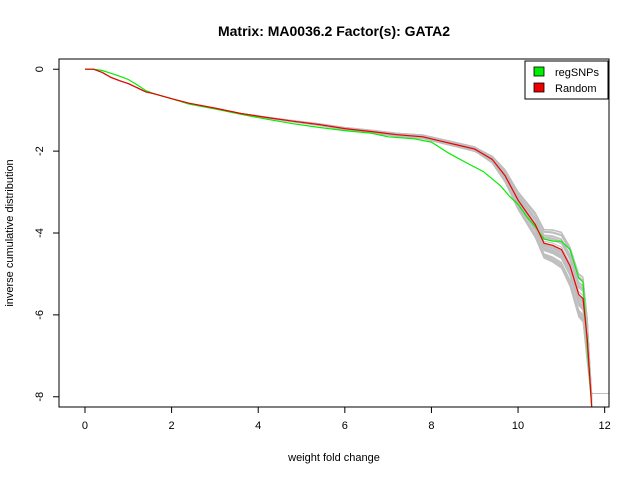  What do you see at coordinates (172, 426) in the screenshot?
I see `x-tick-label: 2` at bounding box center [172, 426].